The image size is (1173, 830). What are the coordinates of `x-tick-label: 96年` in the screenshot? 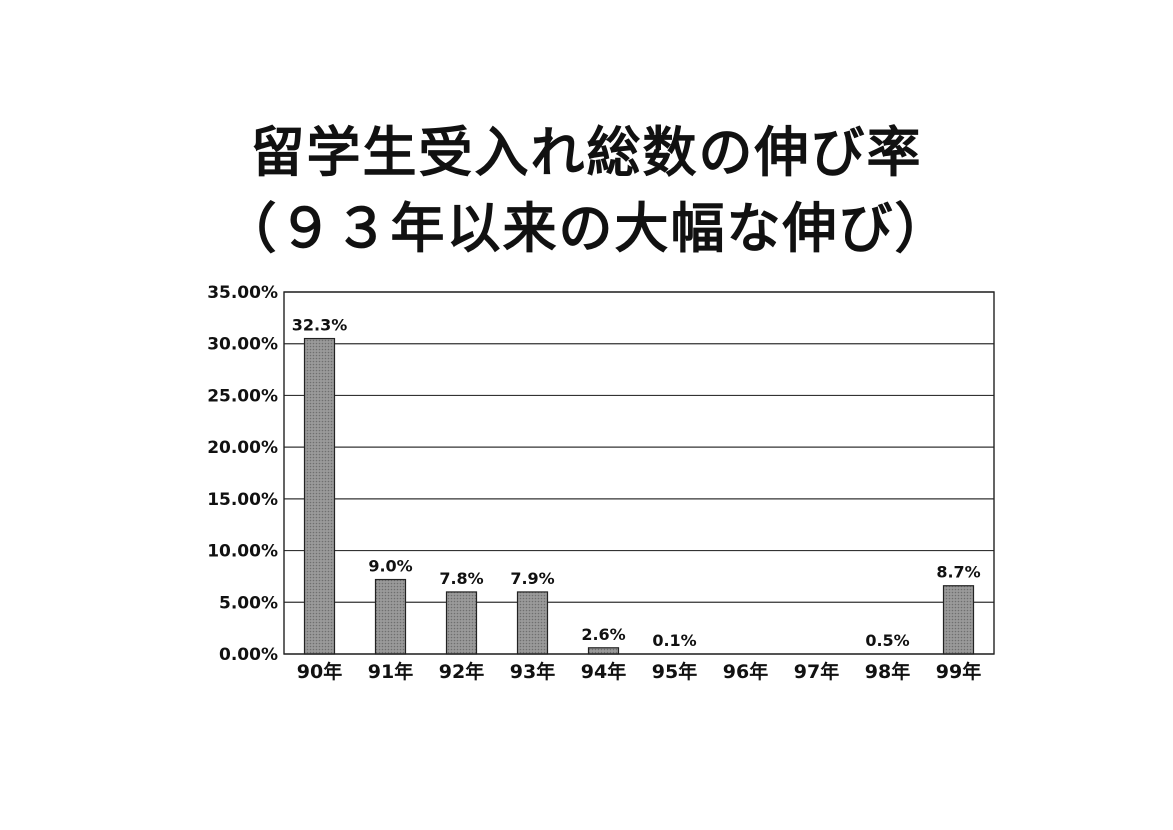 It's located at (745, 671).